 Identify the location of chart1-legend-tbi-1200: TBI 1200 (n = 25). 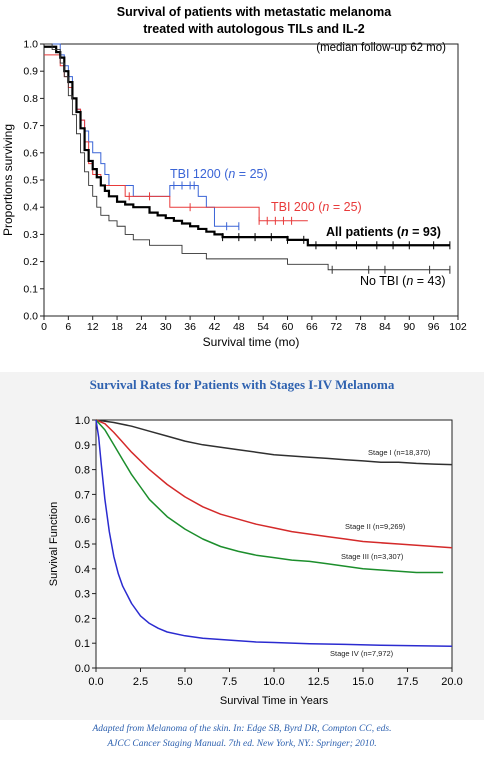
(219, 174).